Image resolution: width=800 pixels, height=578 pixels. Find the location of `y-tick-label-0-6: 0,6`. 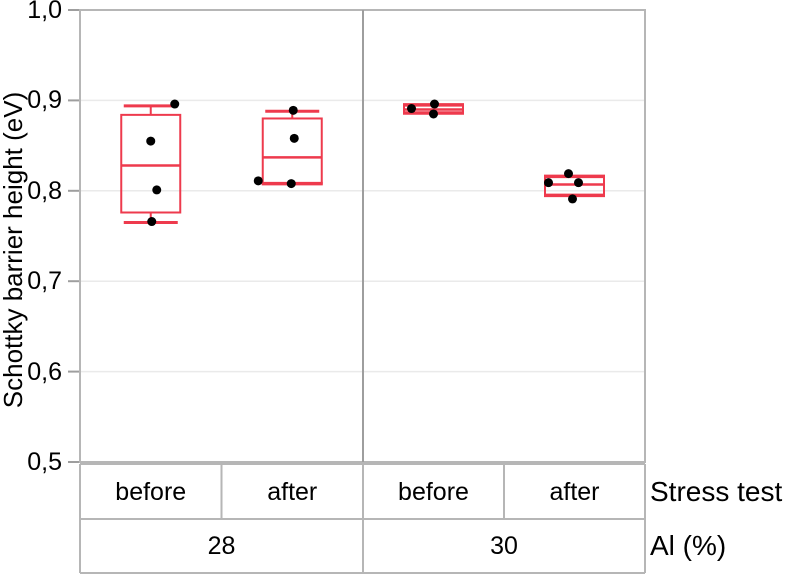

y-tick-label-0-6: 0,6 is located at coordinates (44, 371).